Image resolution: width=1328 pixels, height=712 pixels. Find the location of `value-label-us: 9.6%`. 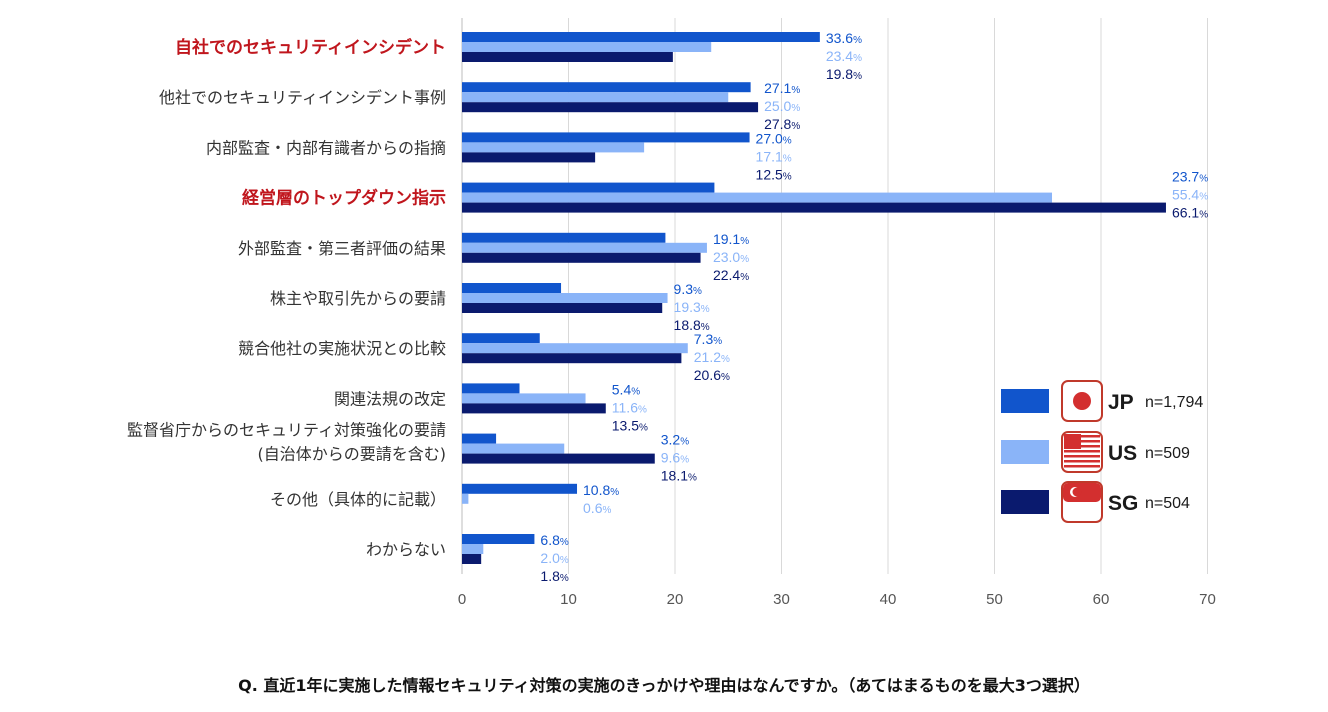

value-label-us: 9.6% is located at coordinates (675, 458).